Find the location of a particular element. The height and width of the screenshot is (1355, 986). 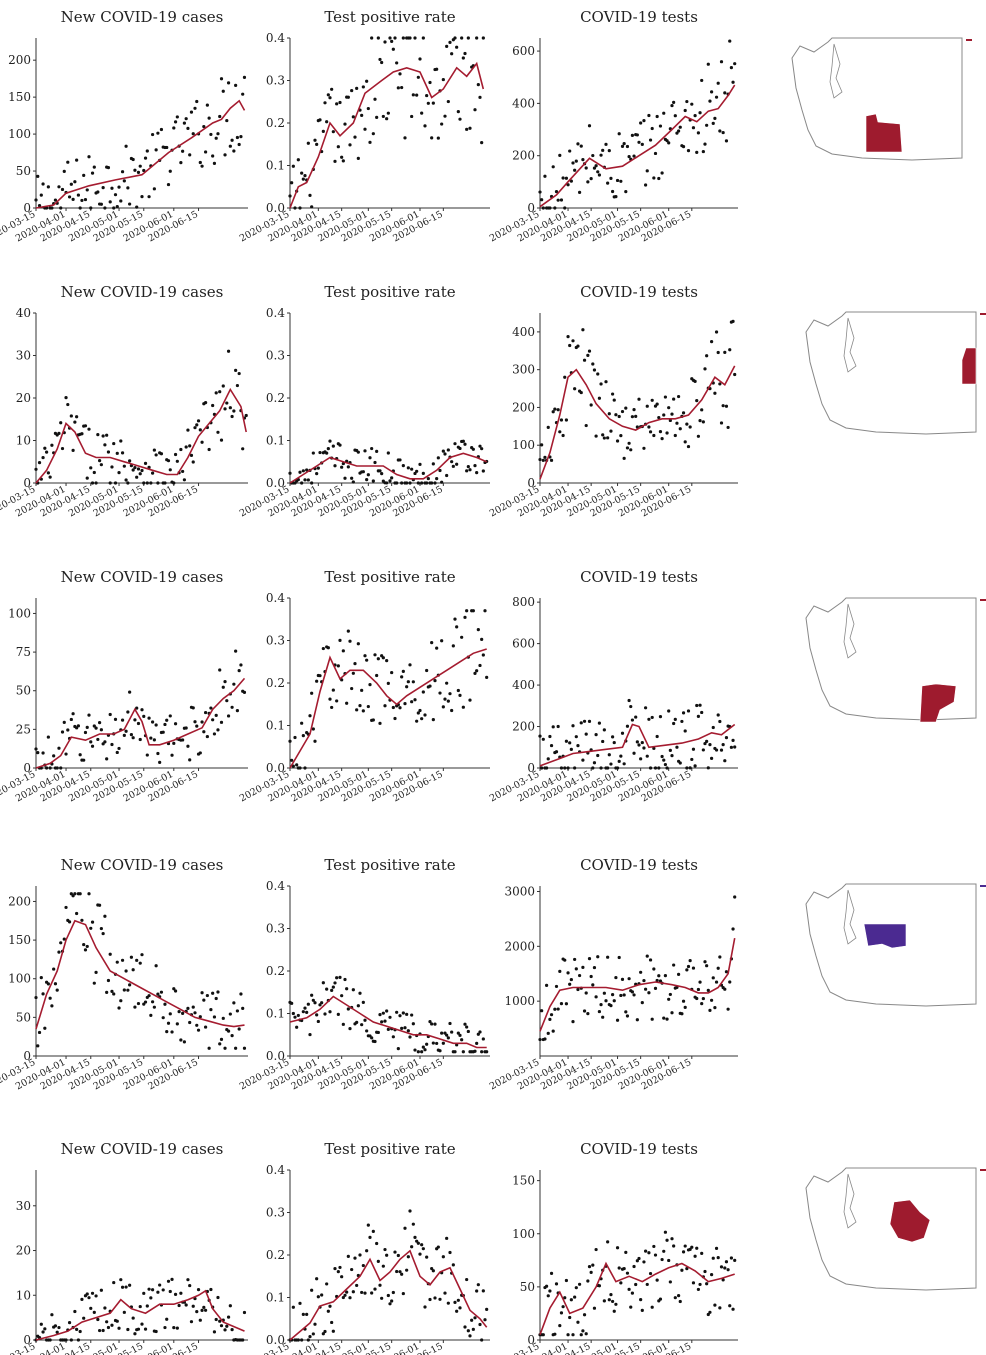

y-tick-label: 0.3 is located at coordinates (275, 356).